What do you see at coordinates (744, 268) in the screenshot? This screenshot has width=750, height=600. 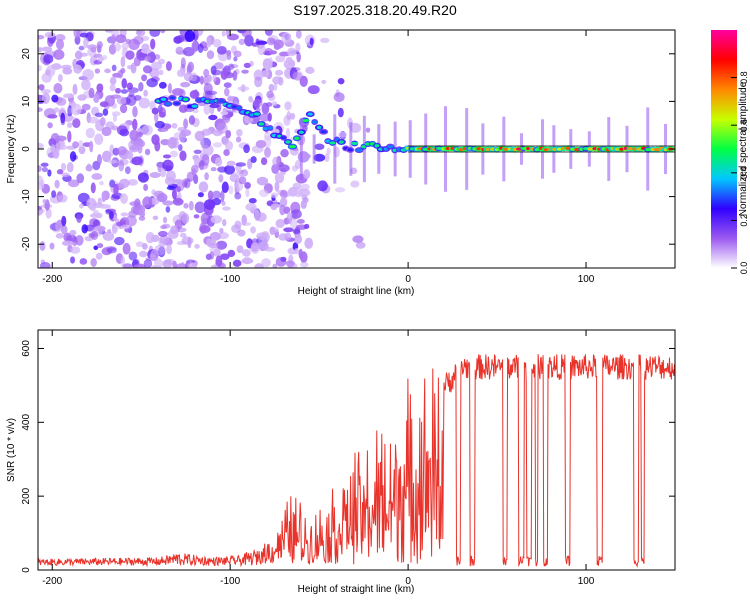 I see `colorbar-tick-label: 0.0` at bounding box center [744, 268].